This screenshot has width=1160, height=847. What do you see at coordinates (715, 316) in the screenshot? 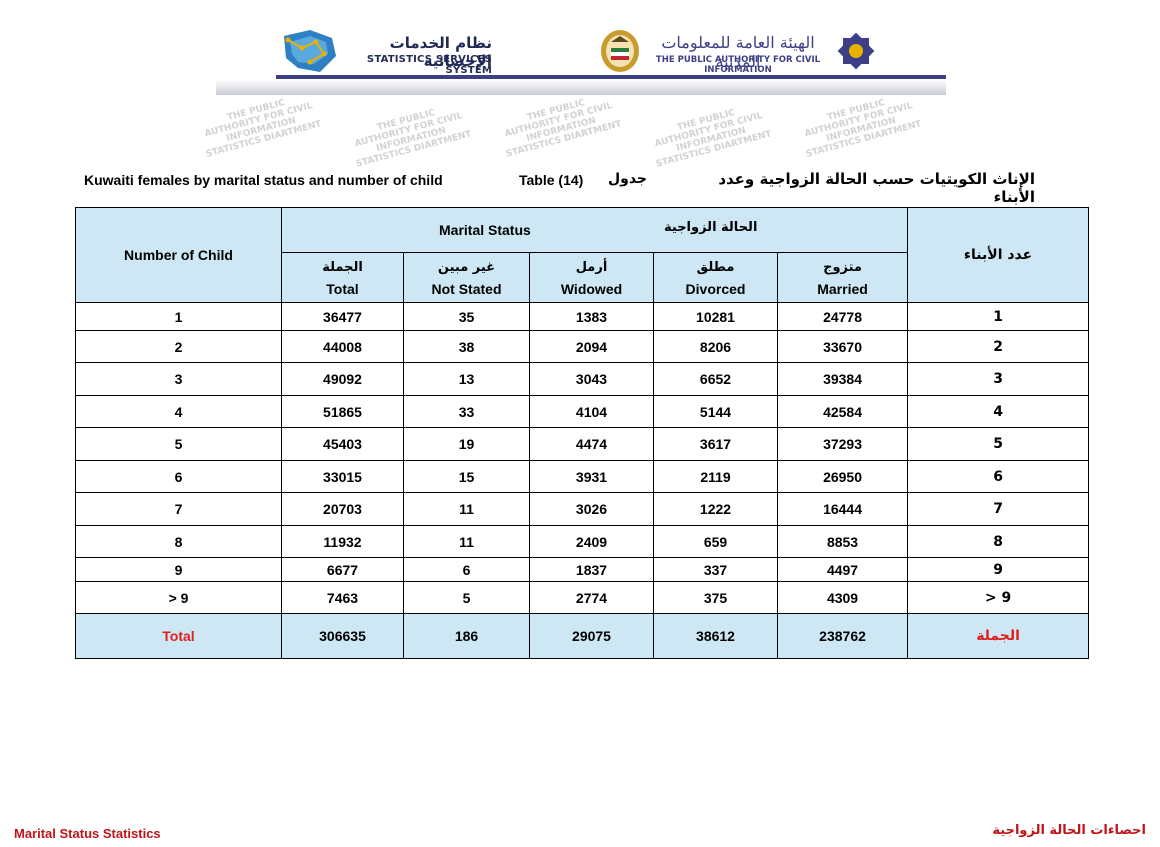
I see `data-cell: 10281` at bounding box center [715, 316].